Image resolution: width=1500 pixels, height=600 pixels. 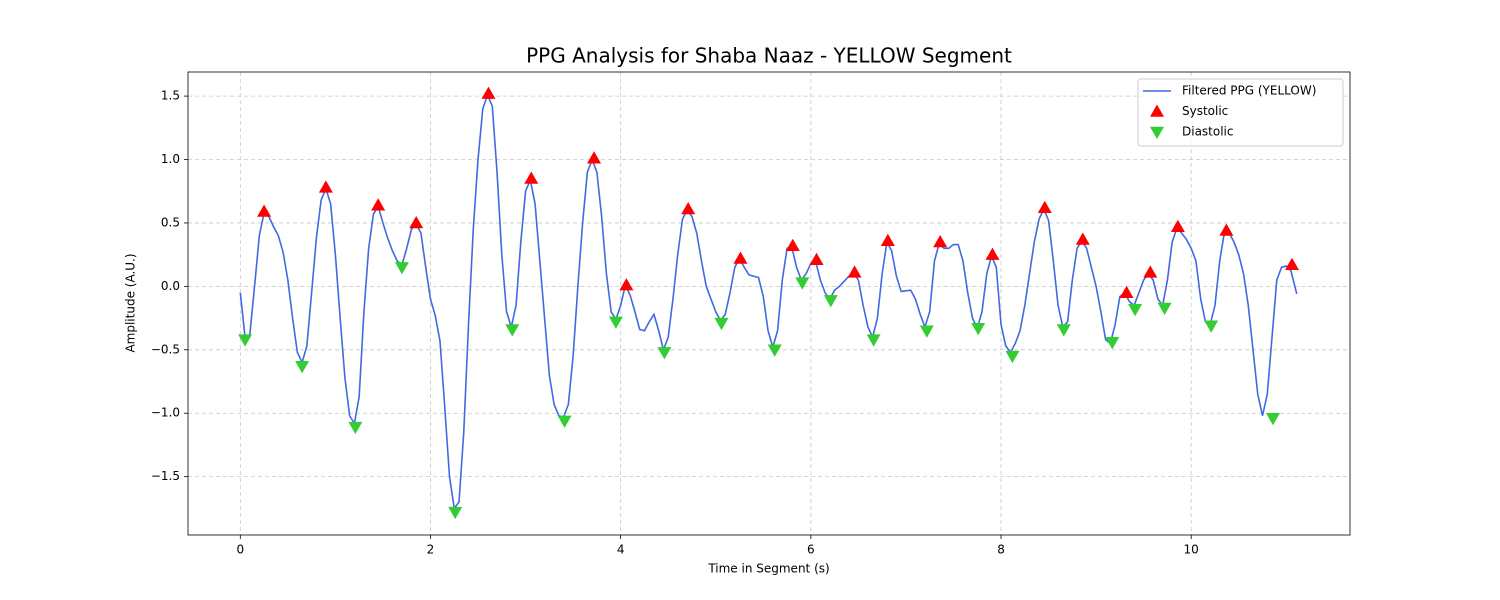 I want to click on legend-label: Systolic, so click(x=1205, y=111).